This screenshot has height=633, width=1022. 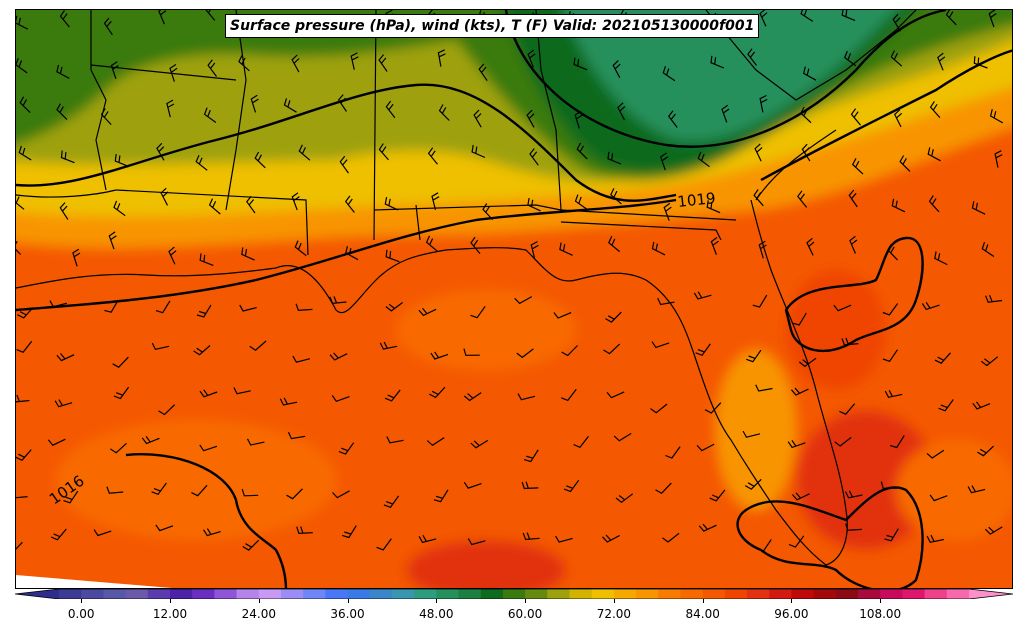 I want to click on colorbar-tick-label: 36.00, so click(x=347, y=614).